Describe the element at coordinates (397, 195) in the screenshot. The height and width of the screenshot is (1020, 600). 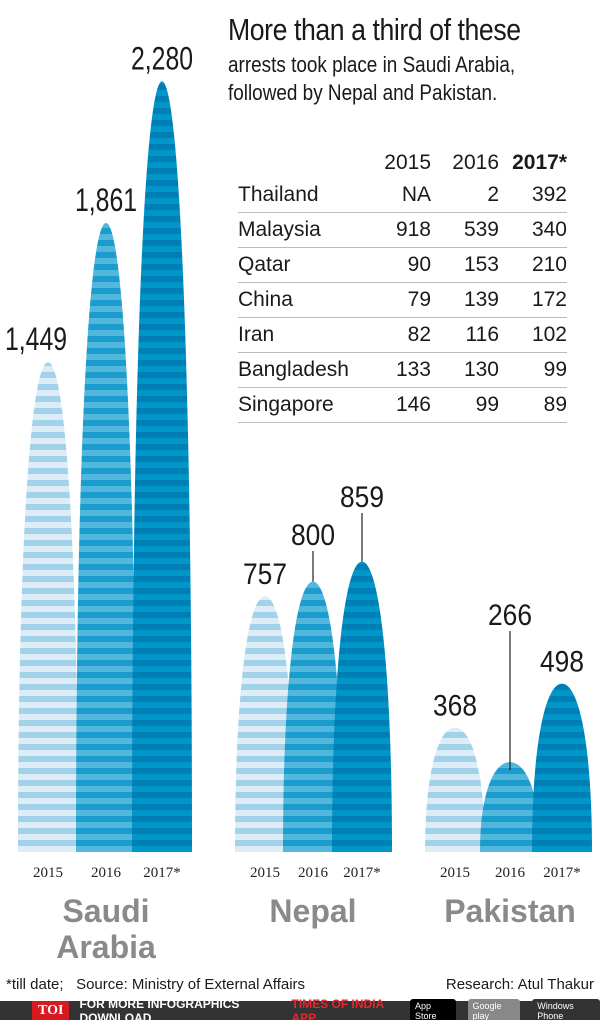
I see `table-cell: NA` at that location.